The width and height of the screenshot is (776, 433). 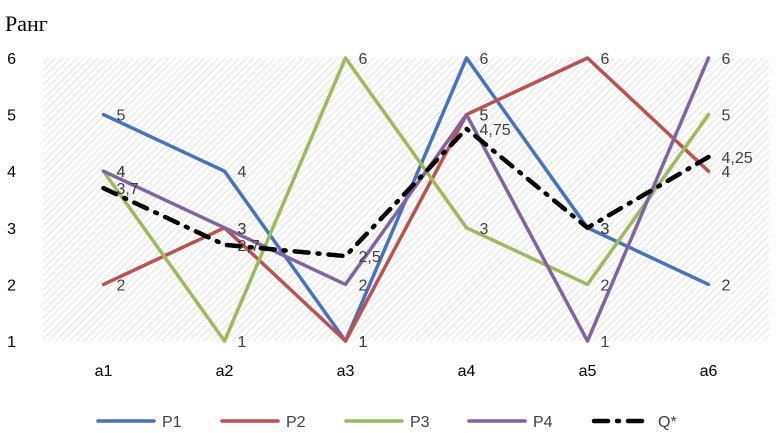 What do you see at coordinates (709, 371) in the screenshot?
I see `x-tick-label: a6` at bounding box center [709, 371].